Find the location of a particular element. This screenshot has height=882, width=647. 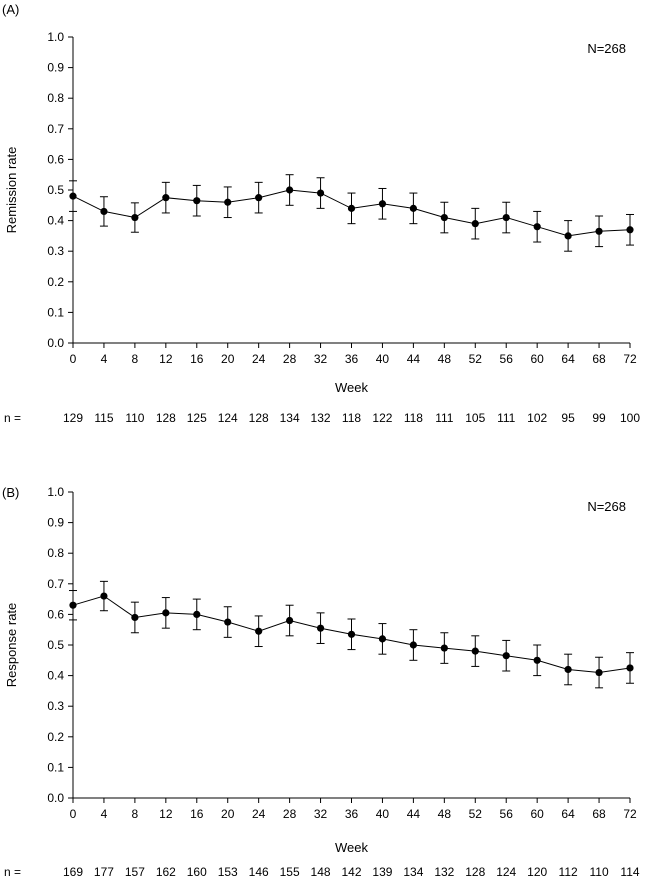

n-value: 128 is located at coordinates (475, 872).